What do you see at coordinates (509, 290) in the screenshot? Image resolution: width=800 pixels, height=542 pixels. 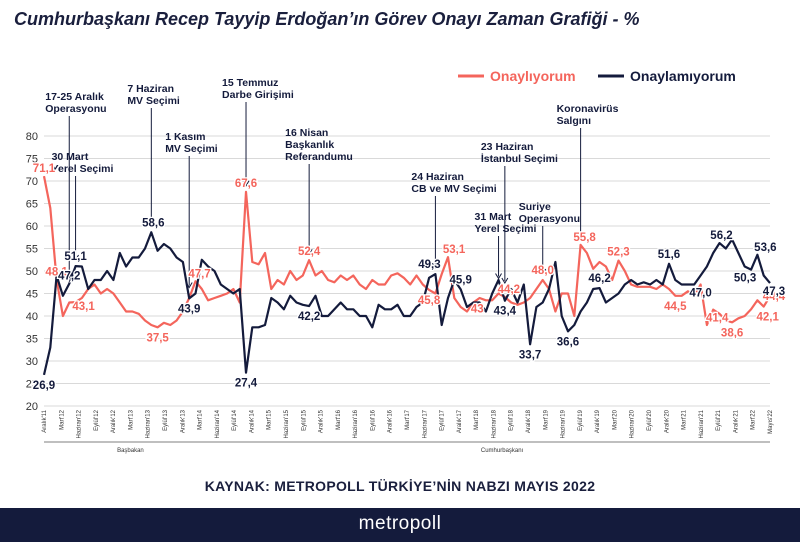 I see `data-label: 44,2` at bounding box center [509, 290].